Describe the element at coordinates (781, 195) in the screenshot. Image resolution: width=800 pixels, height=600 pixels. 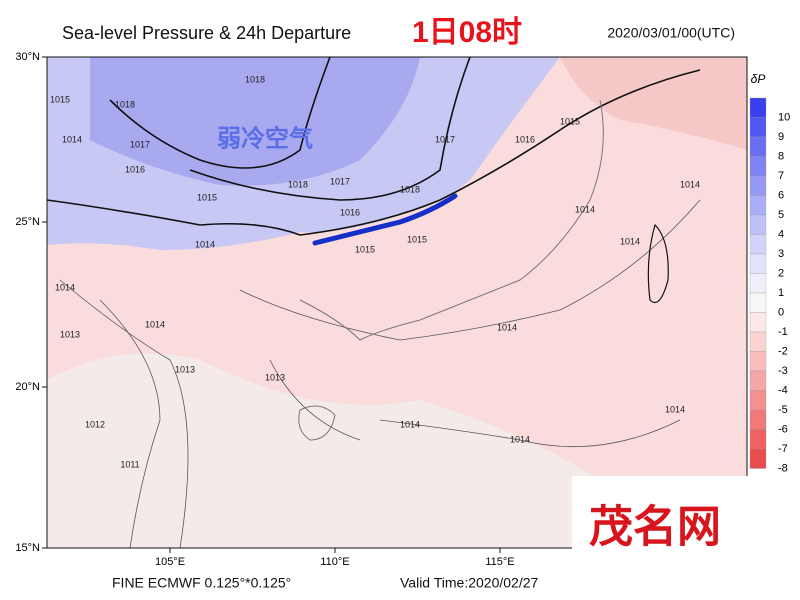
I see `colorbar-label: 6` at that location.